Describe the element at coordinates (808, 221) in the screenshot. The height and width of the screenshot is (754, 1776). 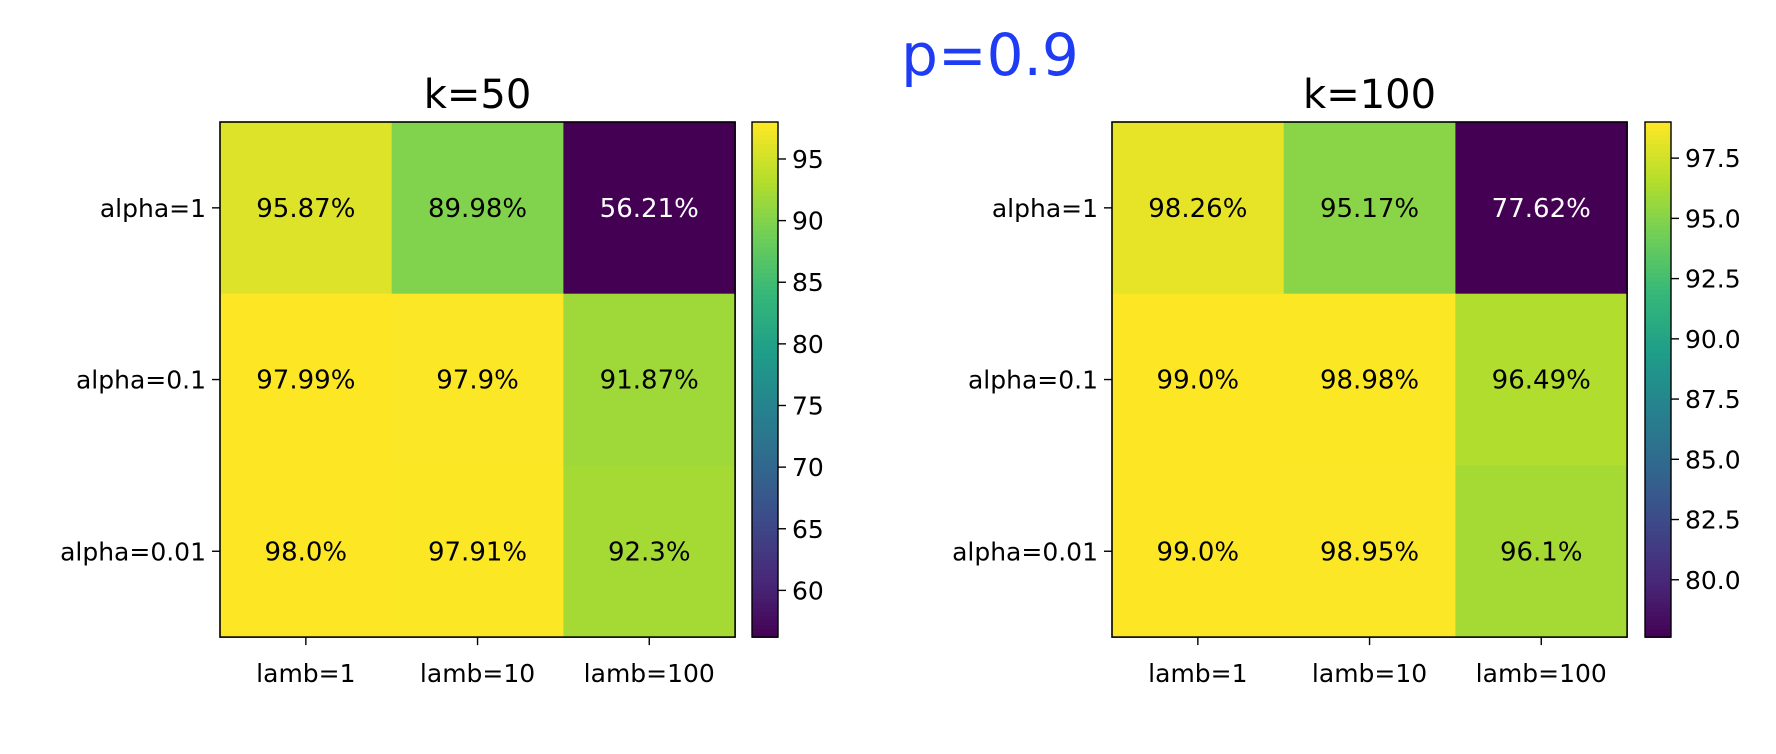
I see `colorbar-tick-label: 90` at that location.